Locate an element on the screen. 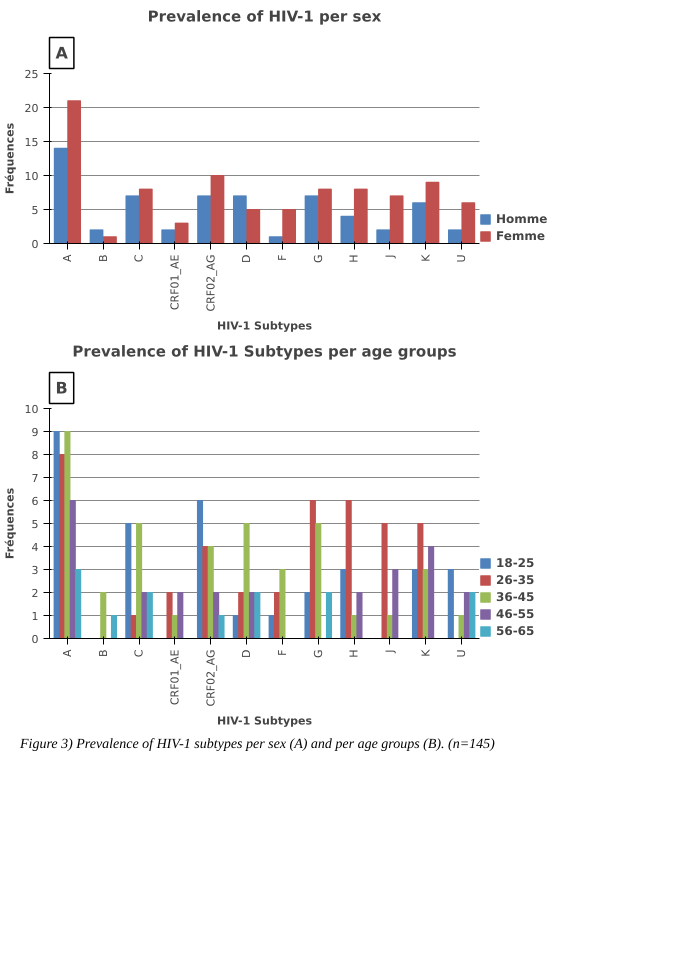  y-tick-label: 7 is located at coordinates (35, 478).